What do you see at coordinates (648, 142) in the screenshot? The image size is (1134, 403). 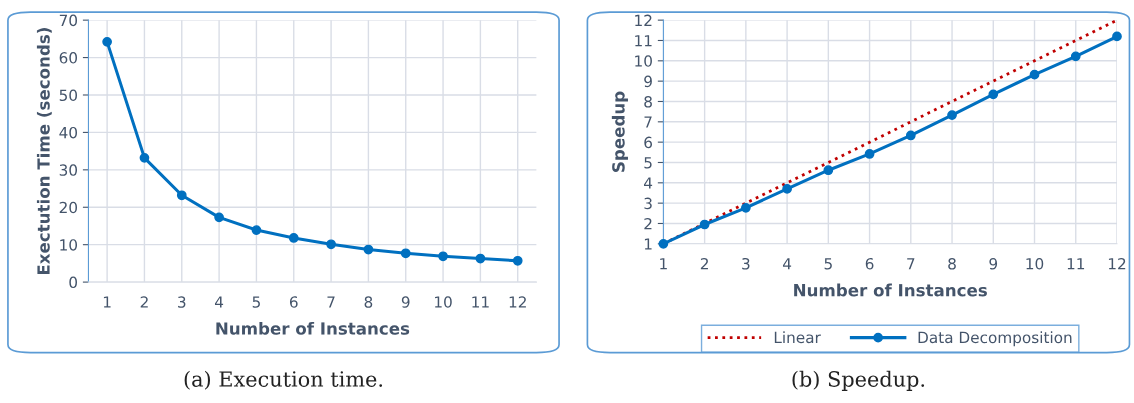 I see `y-tick-label: 6` at bounding box center [648, 142].